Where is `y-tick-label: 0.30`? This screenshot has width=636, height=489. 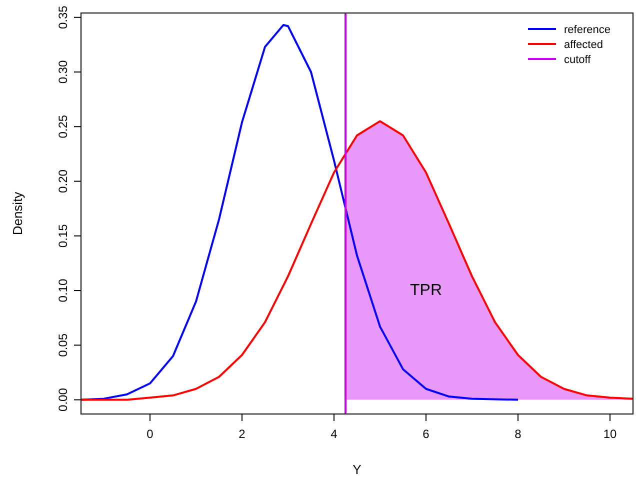 y-tick-label: 0.30 is located at coordinates (63, 72).